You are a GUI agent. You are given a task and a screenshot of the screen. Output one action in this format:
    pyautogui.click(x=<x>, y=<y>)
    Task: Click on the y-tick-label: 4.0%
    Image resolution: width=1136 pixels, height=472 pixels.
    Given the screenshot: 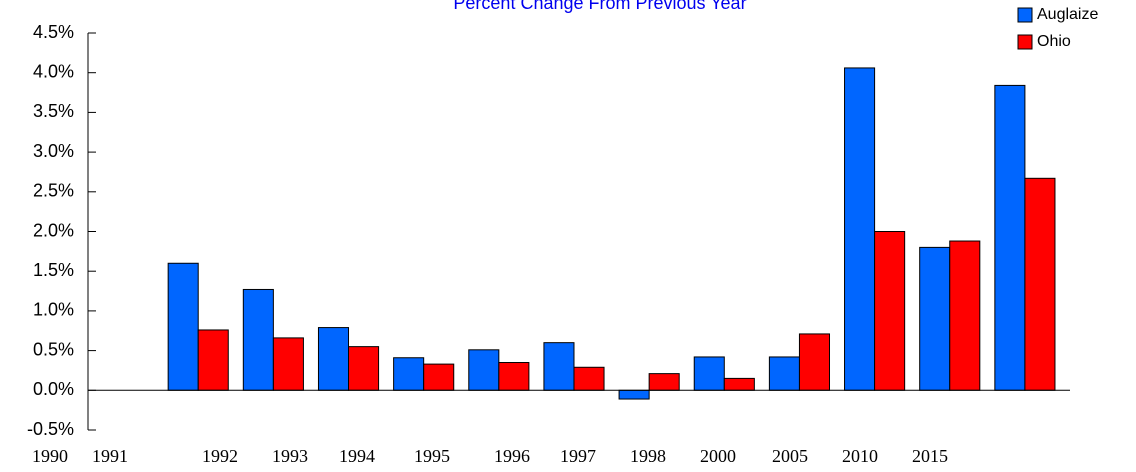 What is the action you would take?
    pyautogui.click(x=53, y=71)
    